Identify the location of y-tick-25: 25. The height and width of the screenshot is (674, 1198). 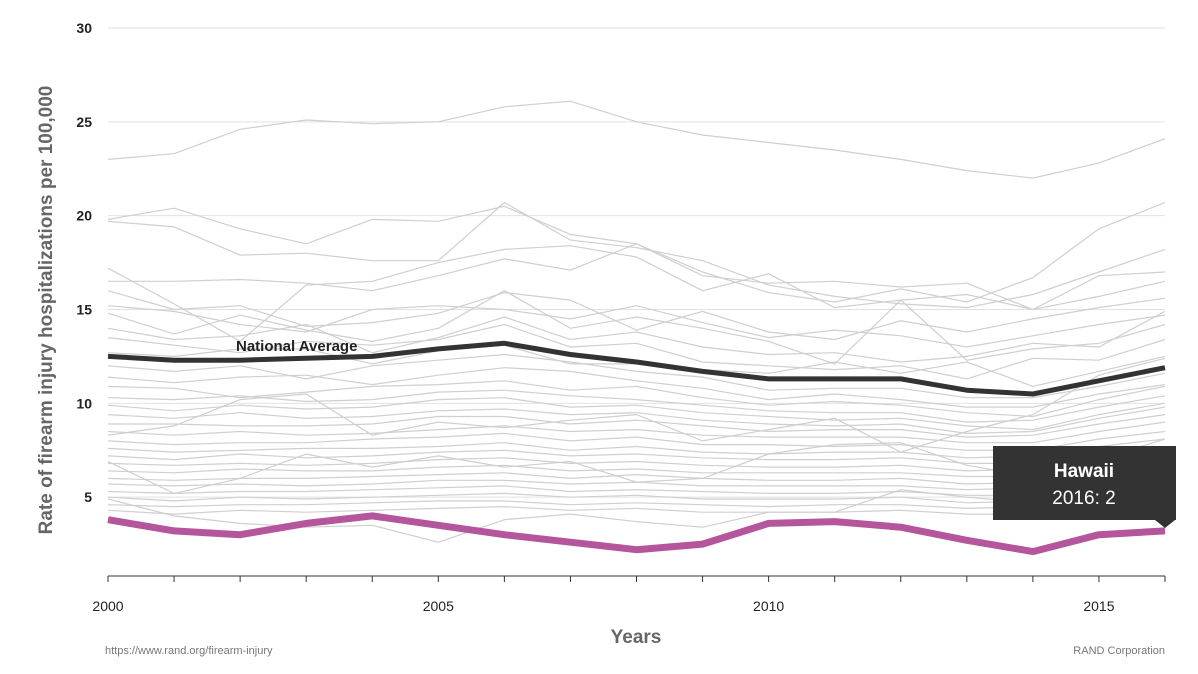
(84, 122).